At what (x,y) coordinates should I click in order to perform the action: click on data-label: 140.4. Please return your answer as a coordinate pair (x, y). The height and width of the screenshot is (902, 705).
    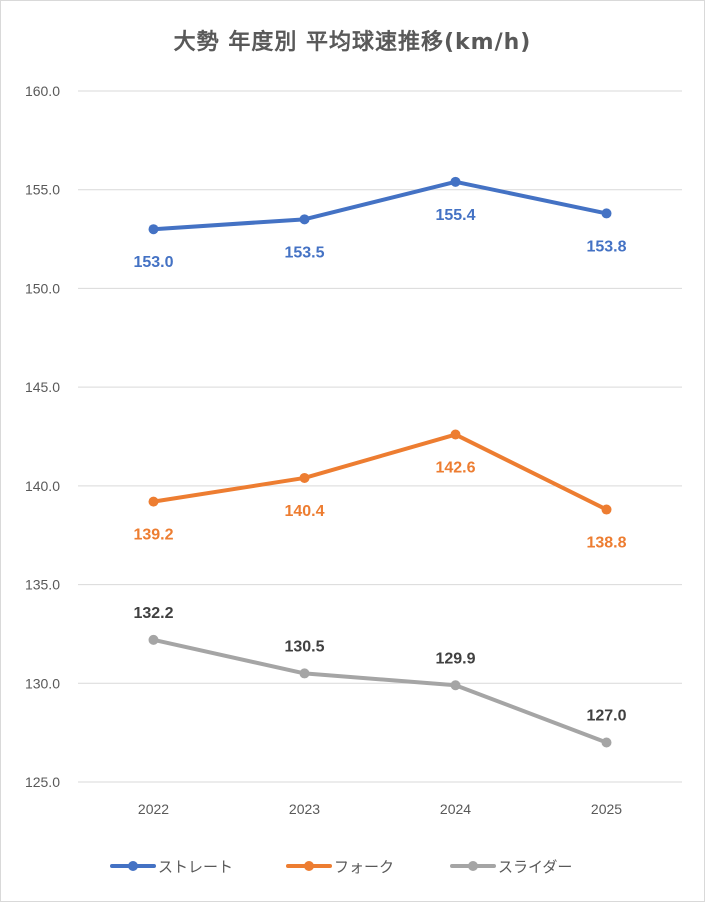
    Looking at the image, I should click on (304, 511).